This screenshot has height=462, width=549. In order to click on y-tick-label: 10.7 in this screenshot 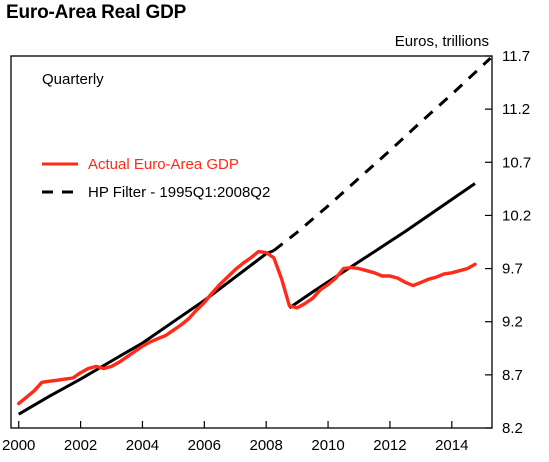, I will do `click(516, 162)`.